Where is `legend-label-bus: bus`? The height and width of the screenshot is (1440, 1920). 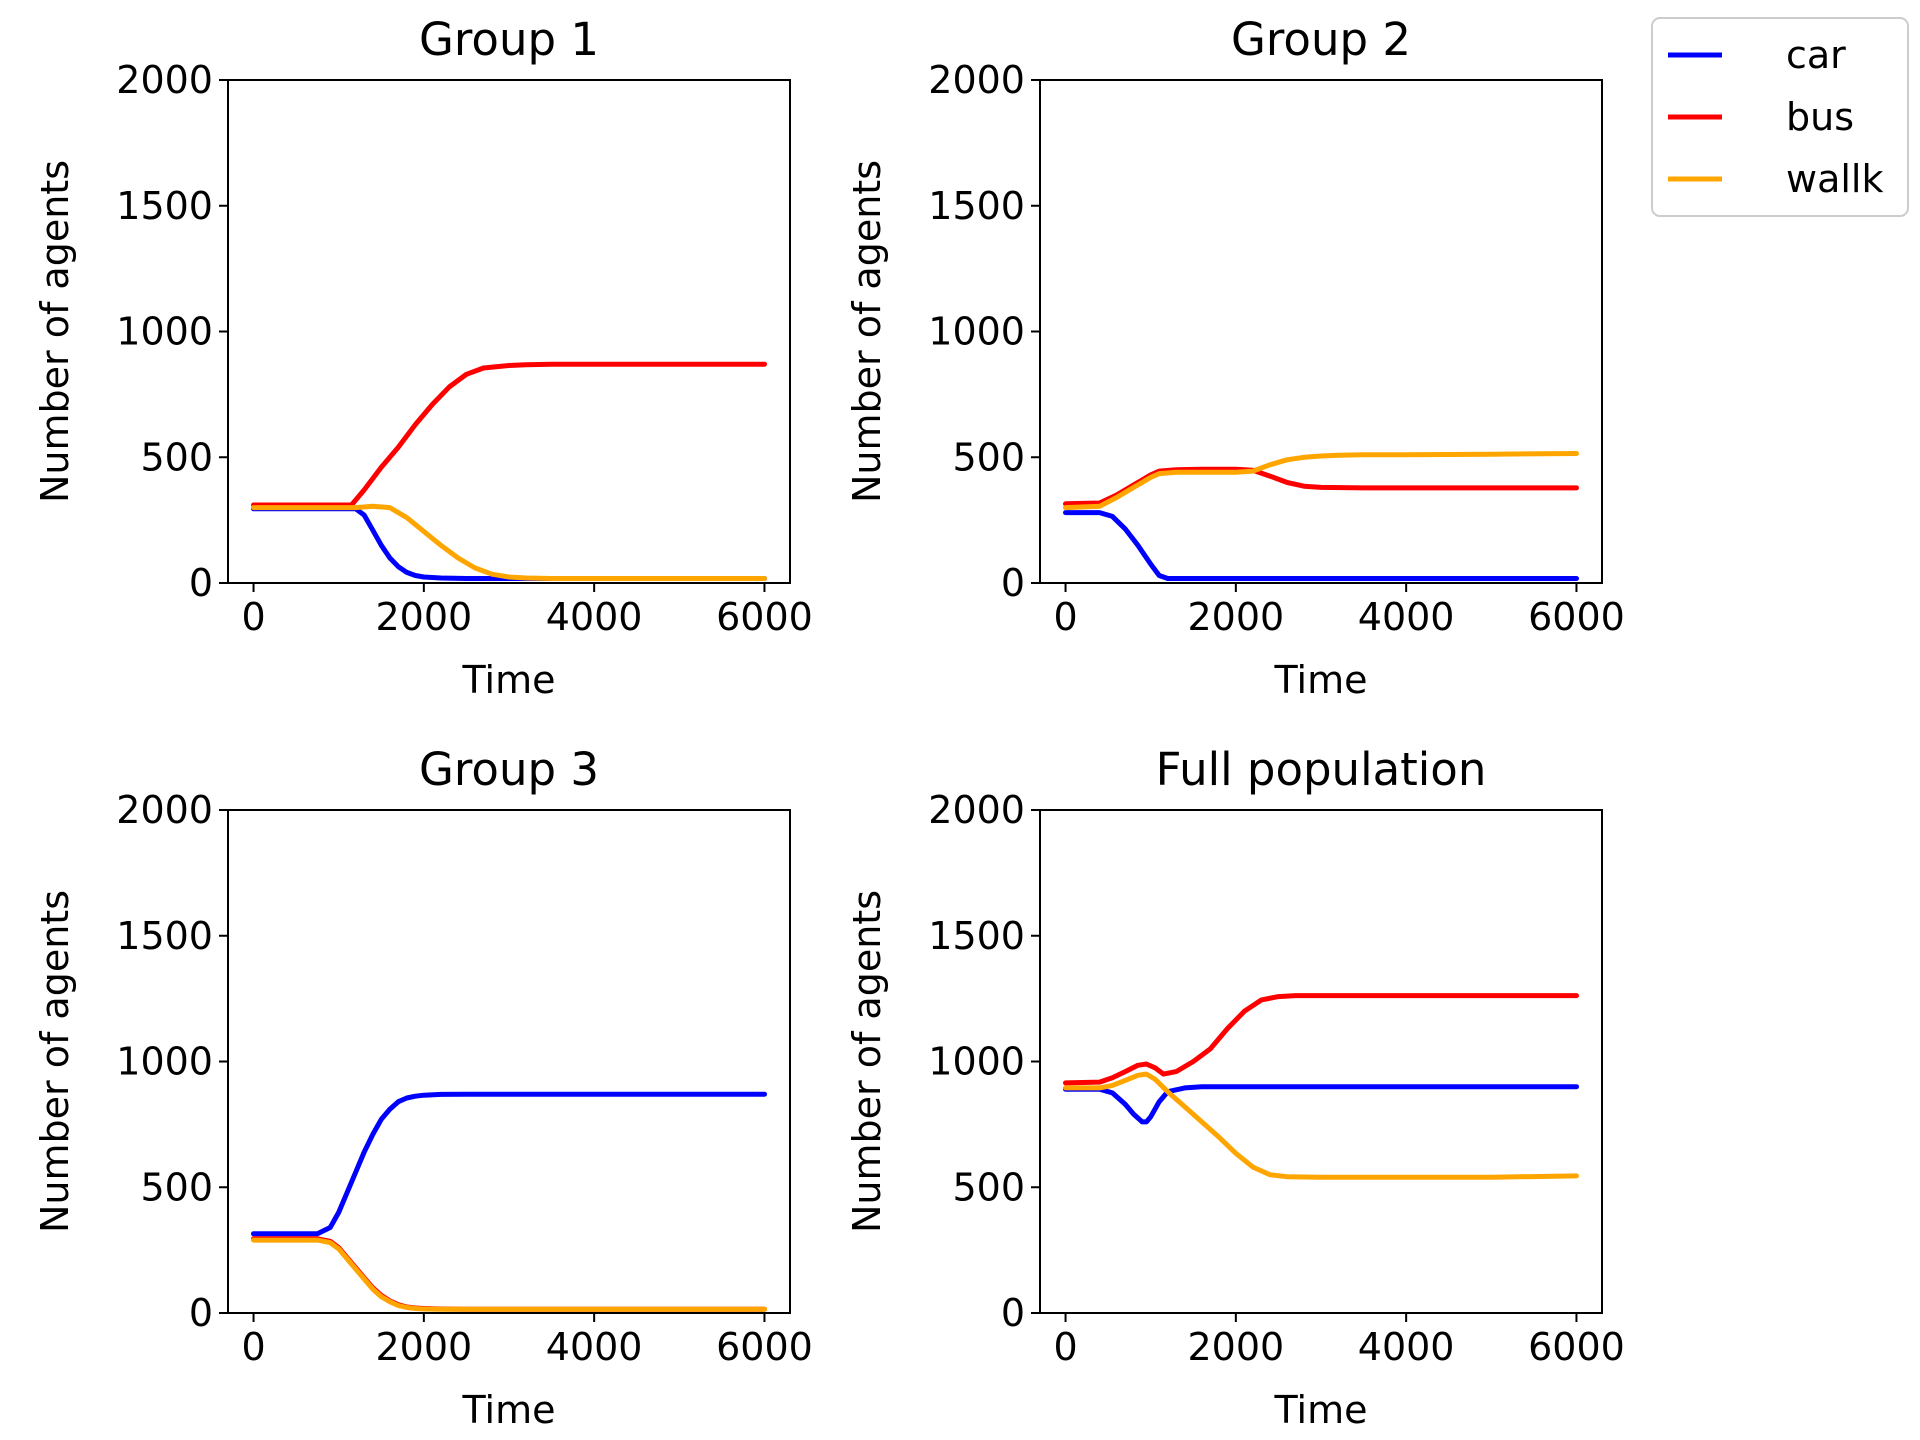 legend-label-bus: bus is located at coordinates (1820, 117).